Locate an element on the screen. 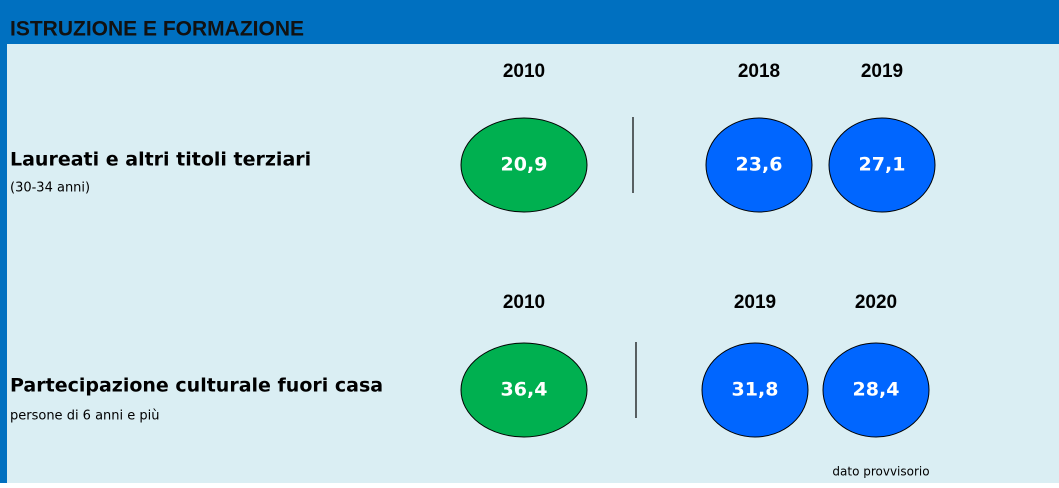 The width and height of the screenshot is (1059, 488). baseline-value: 20,9 is located at coordinates (524, 165).